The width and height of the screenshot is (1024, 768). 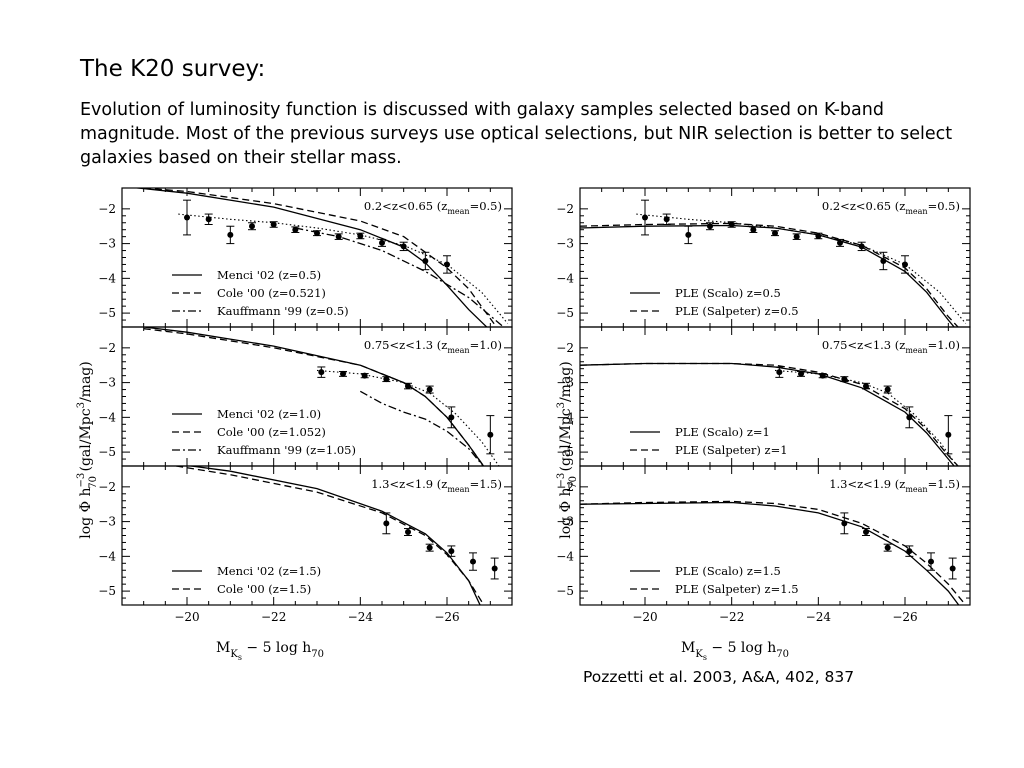 What do you see at coordinates (858, 206) in the screenshot?
I see `redshift-range: 0.2<z<0.65` at bounding box center [858, 206].